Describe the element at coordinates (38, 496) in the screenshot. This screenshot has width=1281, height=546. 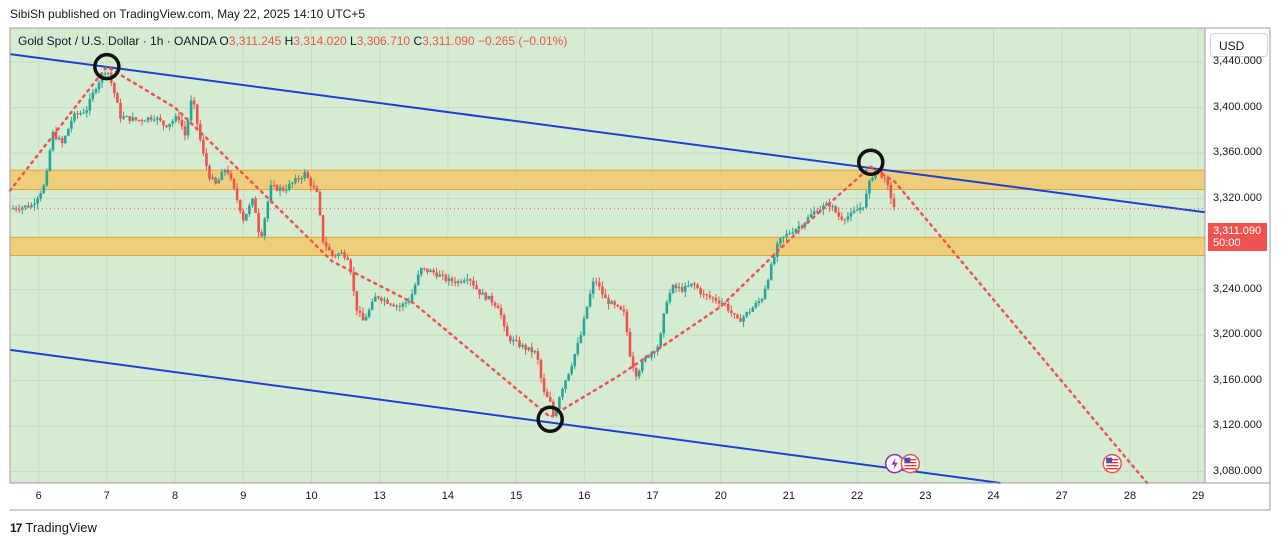
I see `time-tick-label: 6` at that location.